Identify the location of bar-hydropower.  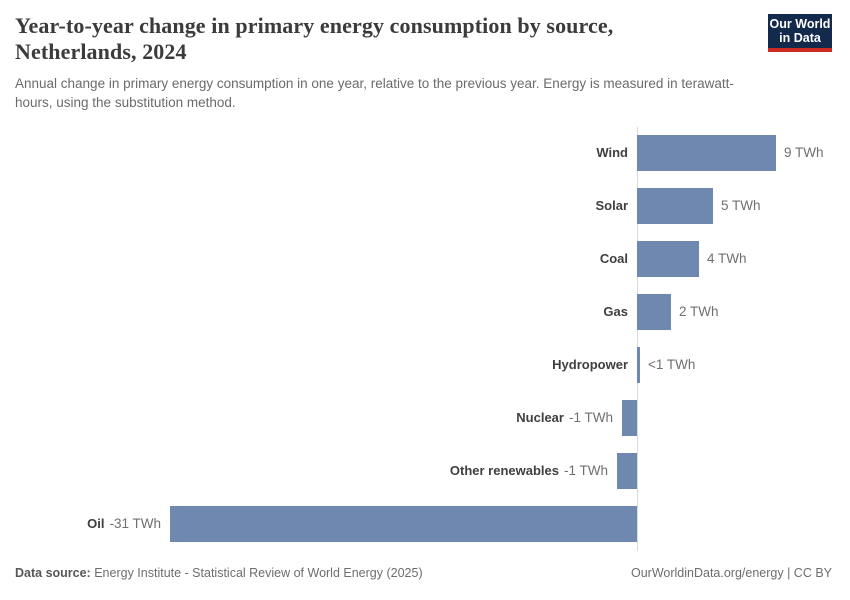
(638, 364).